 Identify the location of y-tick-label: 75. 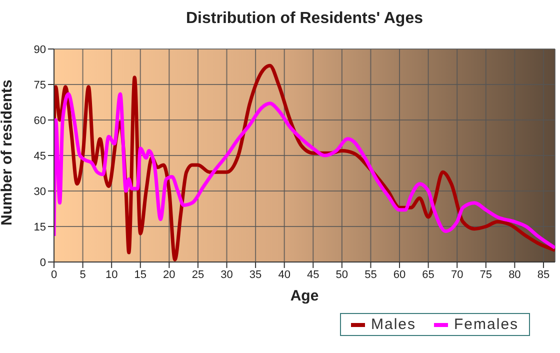
(40, 85).